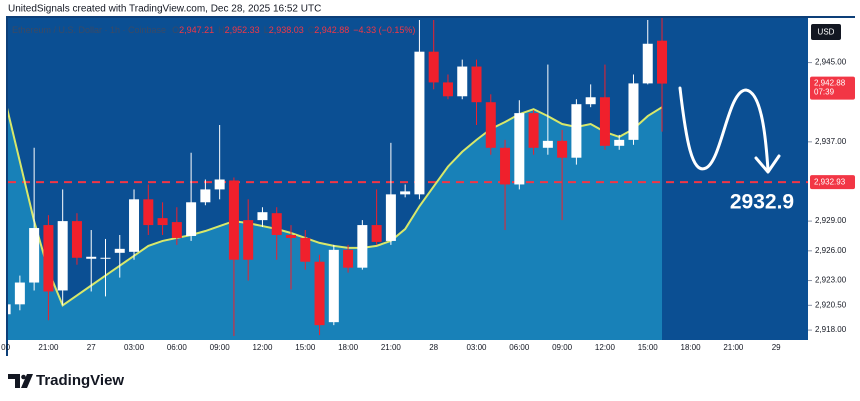 The height and width of the screenshot is (401, 860). What do you see at coordinates (5, 347) in the screenshot?
I see `x-tick-label: 00` at bounding box center [5, 347].